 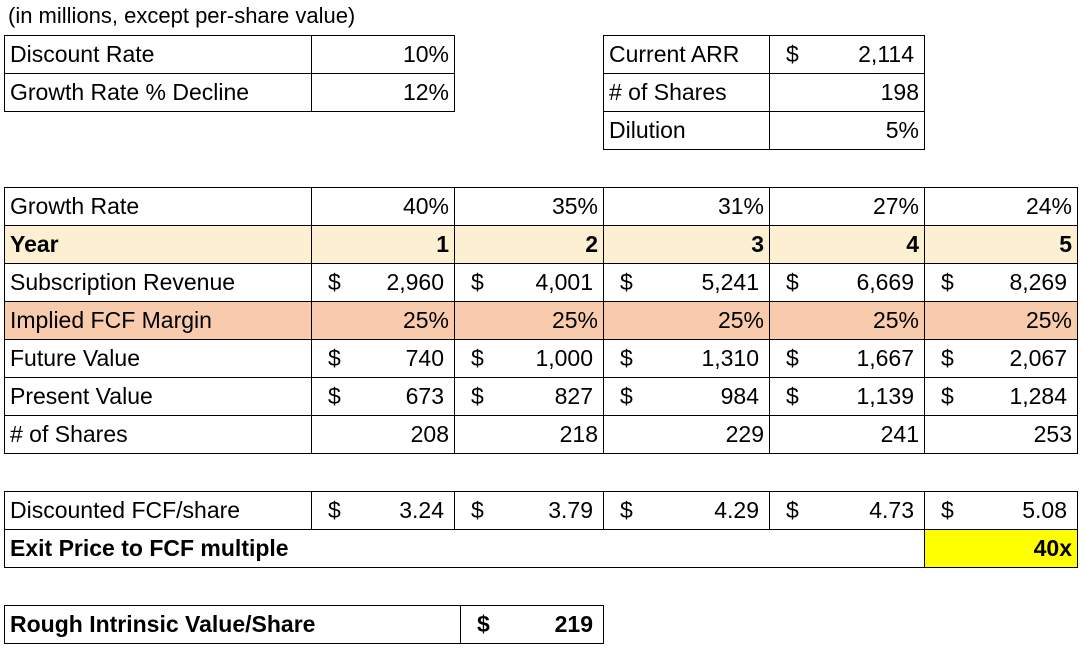 What do you see at coordinates (730, 358) in the screenshot?
I see `future-value: 1,310` at bounding box center [730, 358].